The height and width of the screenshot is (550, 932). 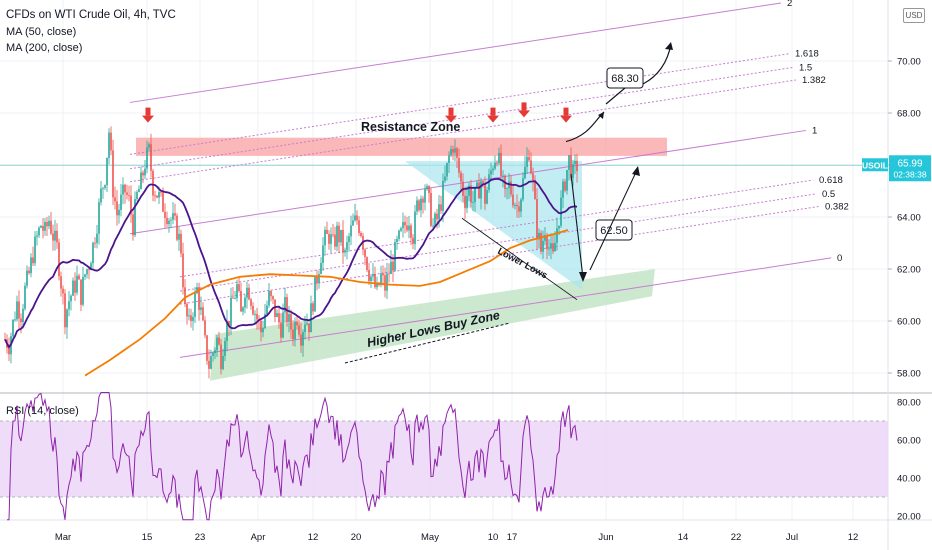 What do you see at coordinates (430, 537) in the screenshot?
I see `time-tick-label: May` at bounding box center [430, 537].